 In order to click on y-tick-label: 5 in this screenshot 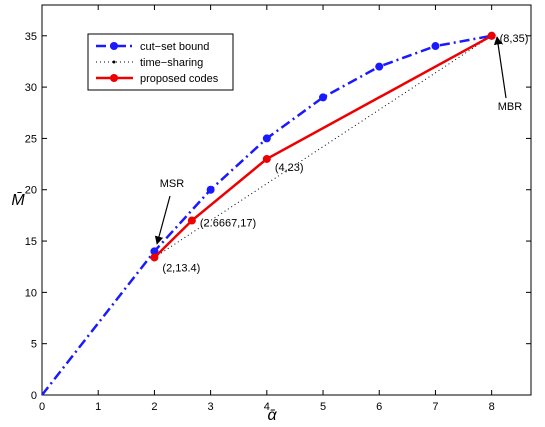, I will do `click(34, 345)`.